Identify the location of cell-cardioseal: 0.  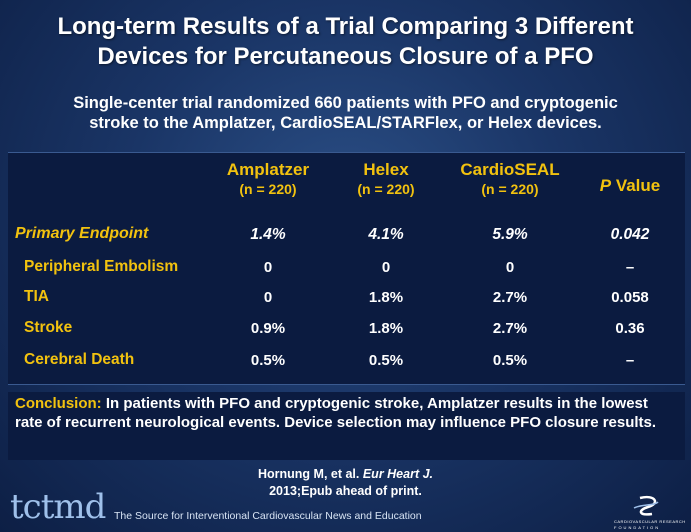
(510, 267).